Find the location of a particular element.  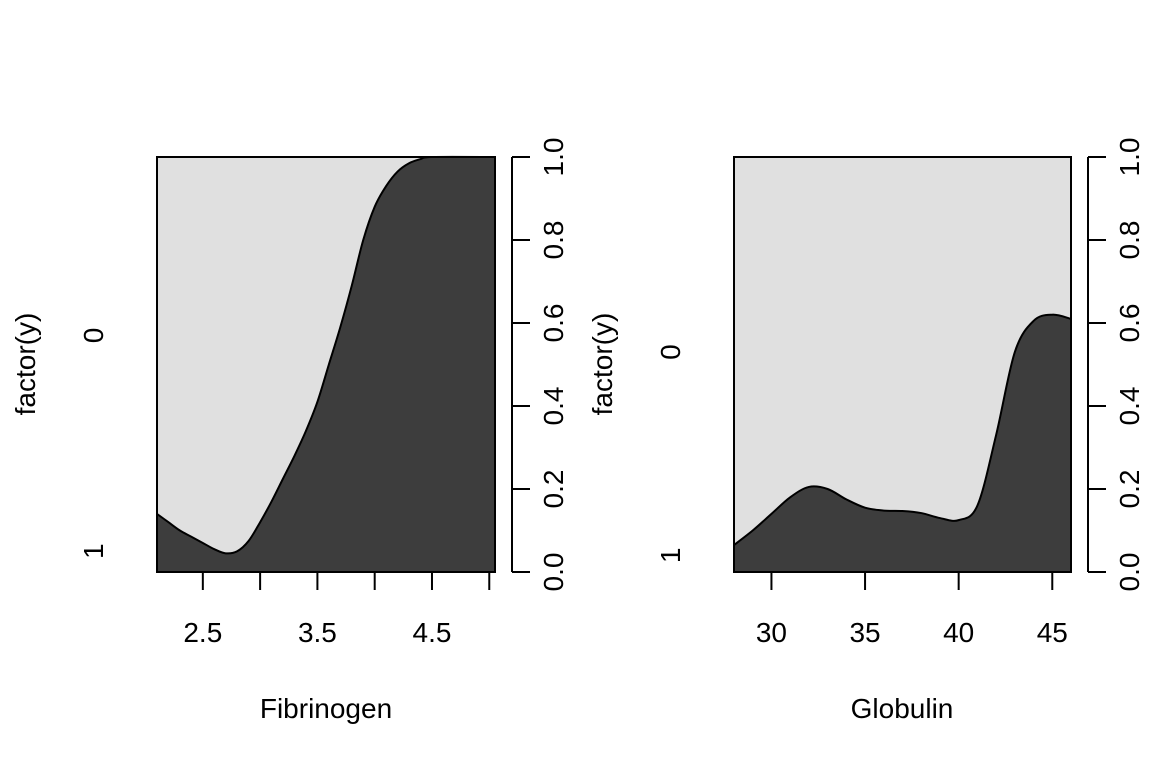

x-tick-label: 3.5 is located at coordinates (317, 632).